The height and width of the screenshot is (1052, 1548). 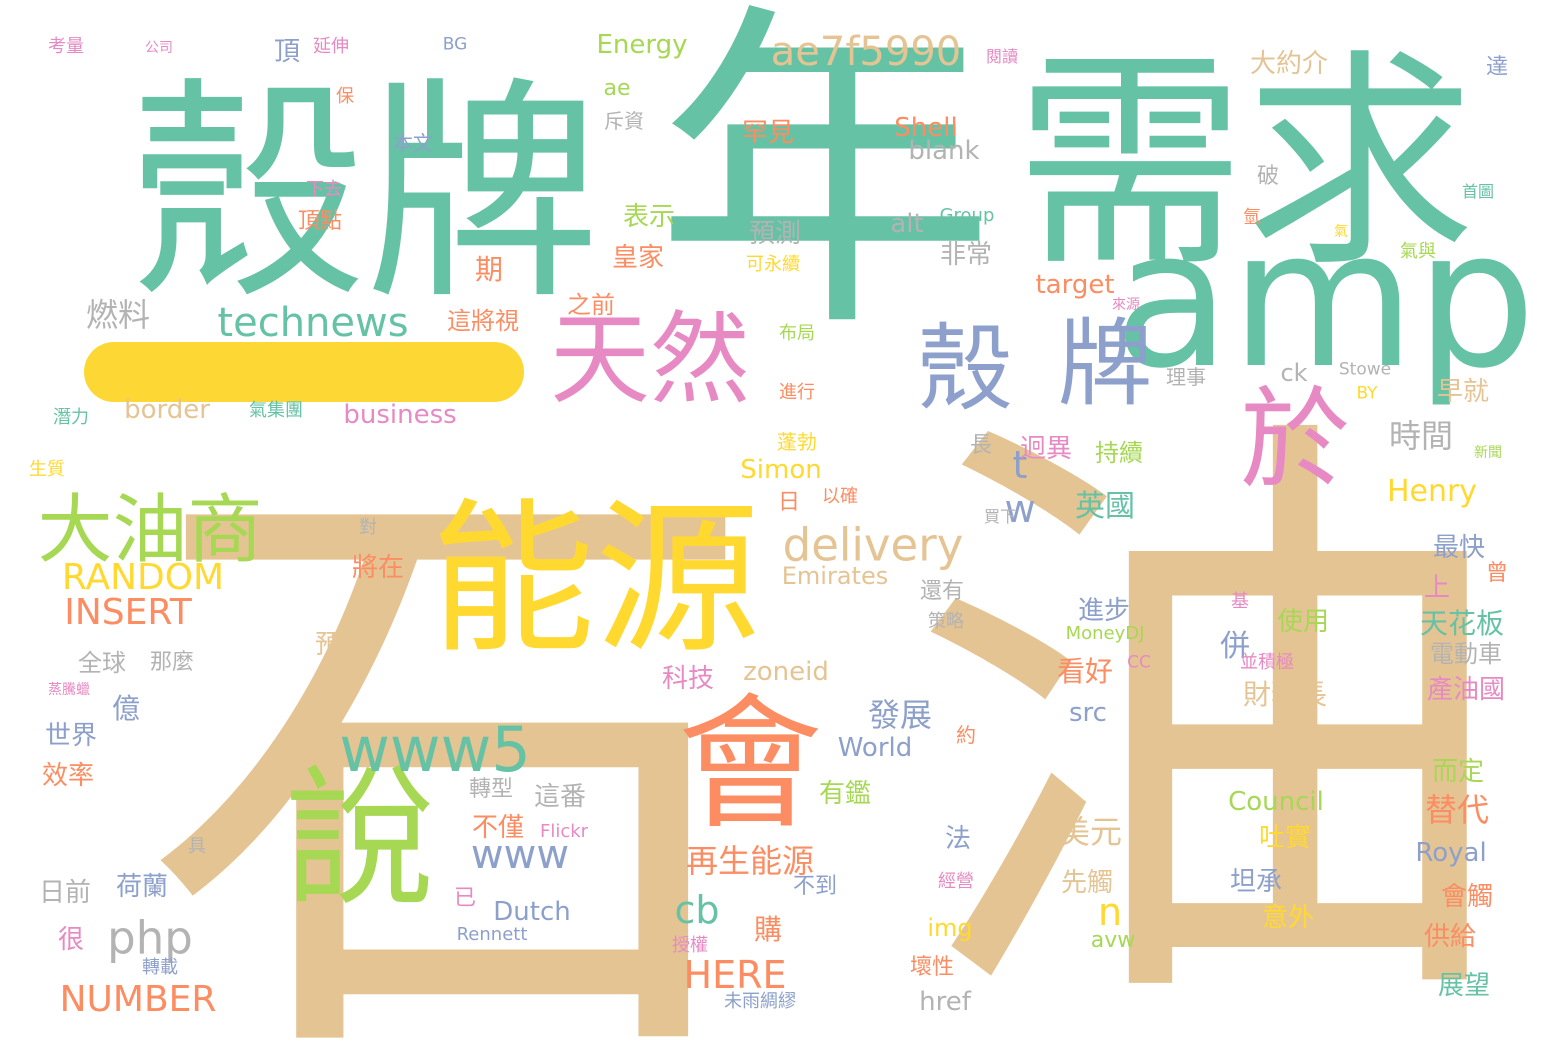 What do you see at coordinates (399, 415) in the screenshot?
I see `word: business` at bounding box center [399, 415].